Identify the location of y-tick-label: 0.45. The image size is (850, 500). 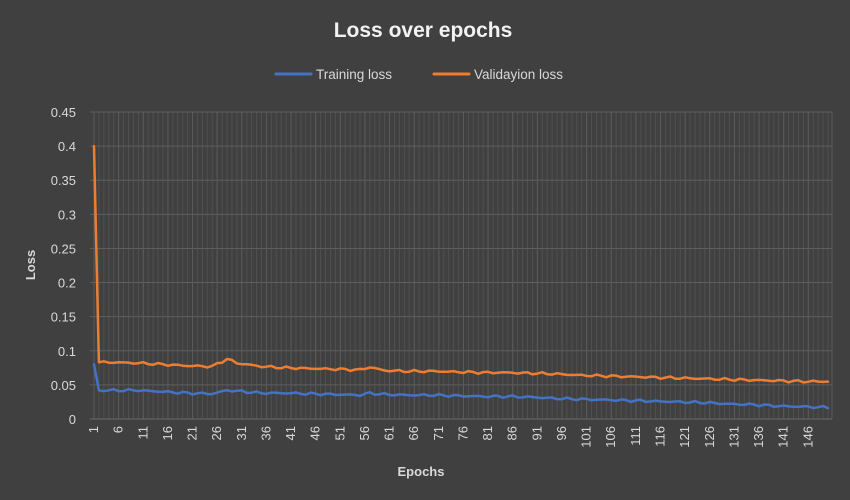
(63, 112).